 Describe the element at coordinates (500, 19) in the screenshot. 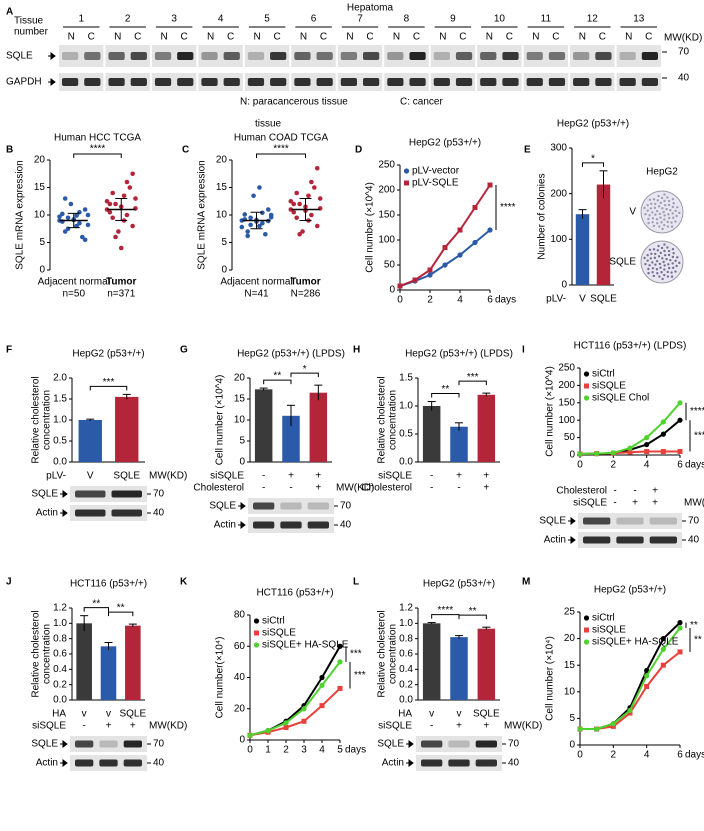

I see `tissue-number: 10` at that location.